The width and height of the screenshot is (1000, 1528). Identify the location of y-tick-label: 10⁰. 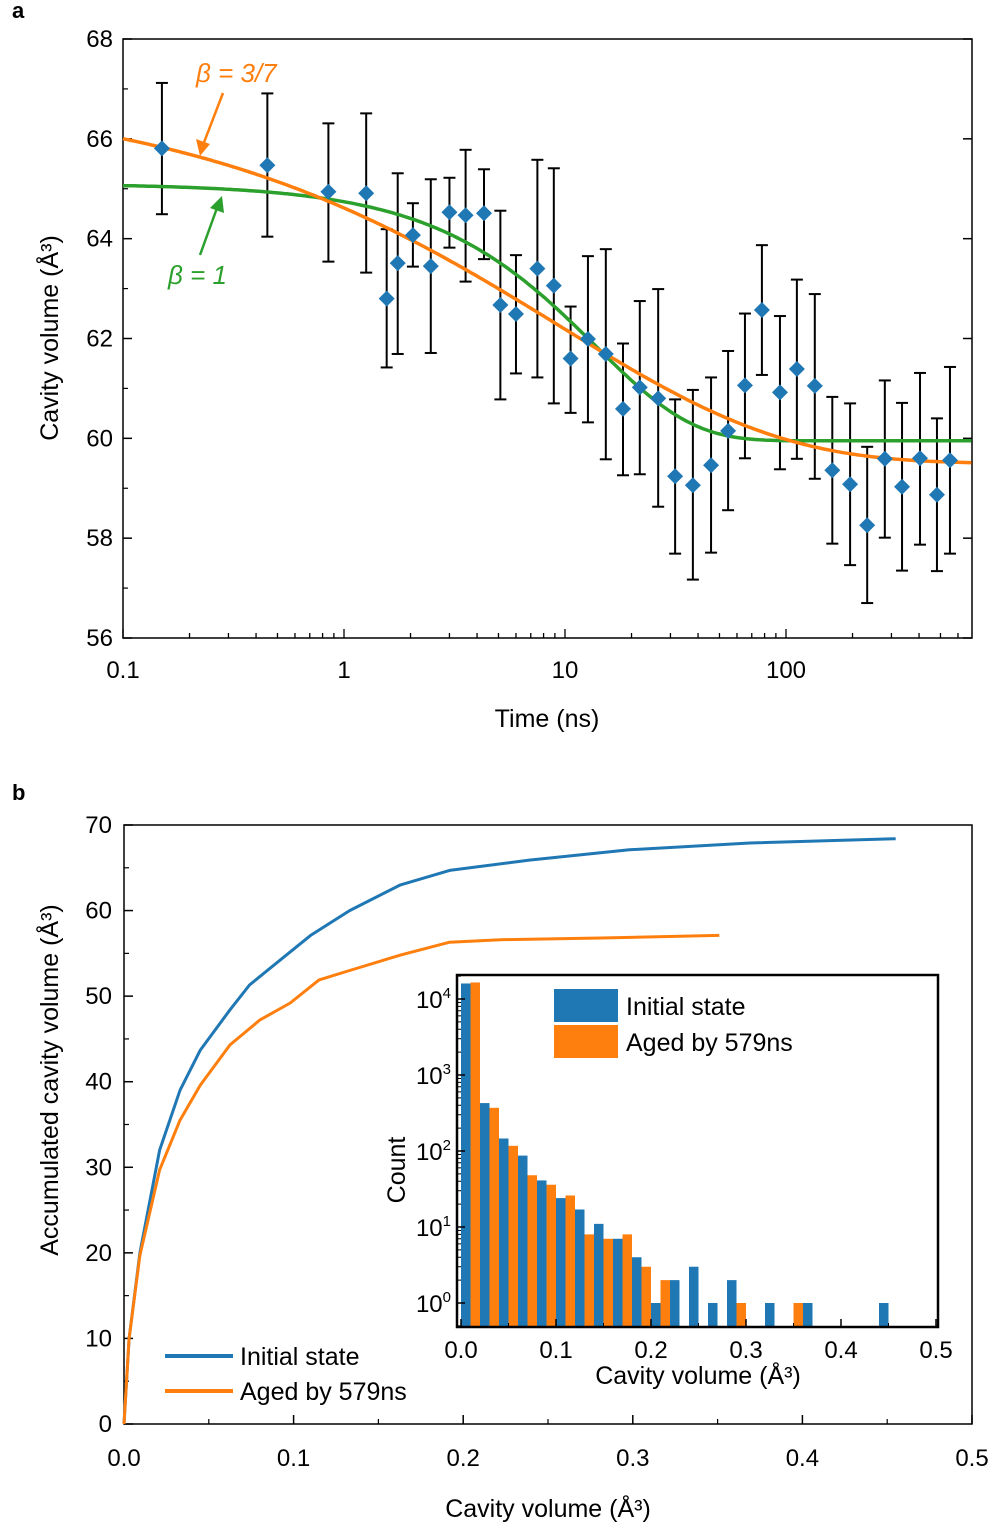
(433, 1303).